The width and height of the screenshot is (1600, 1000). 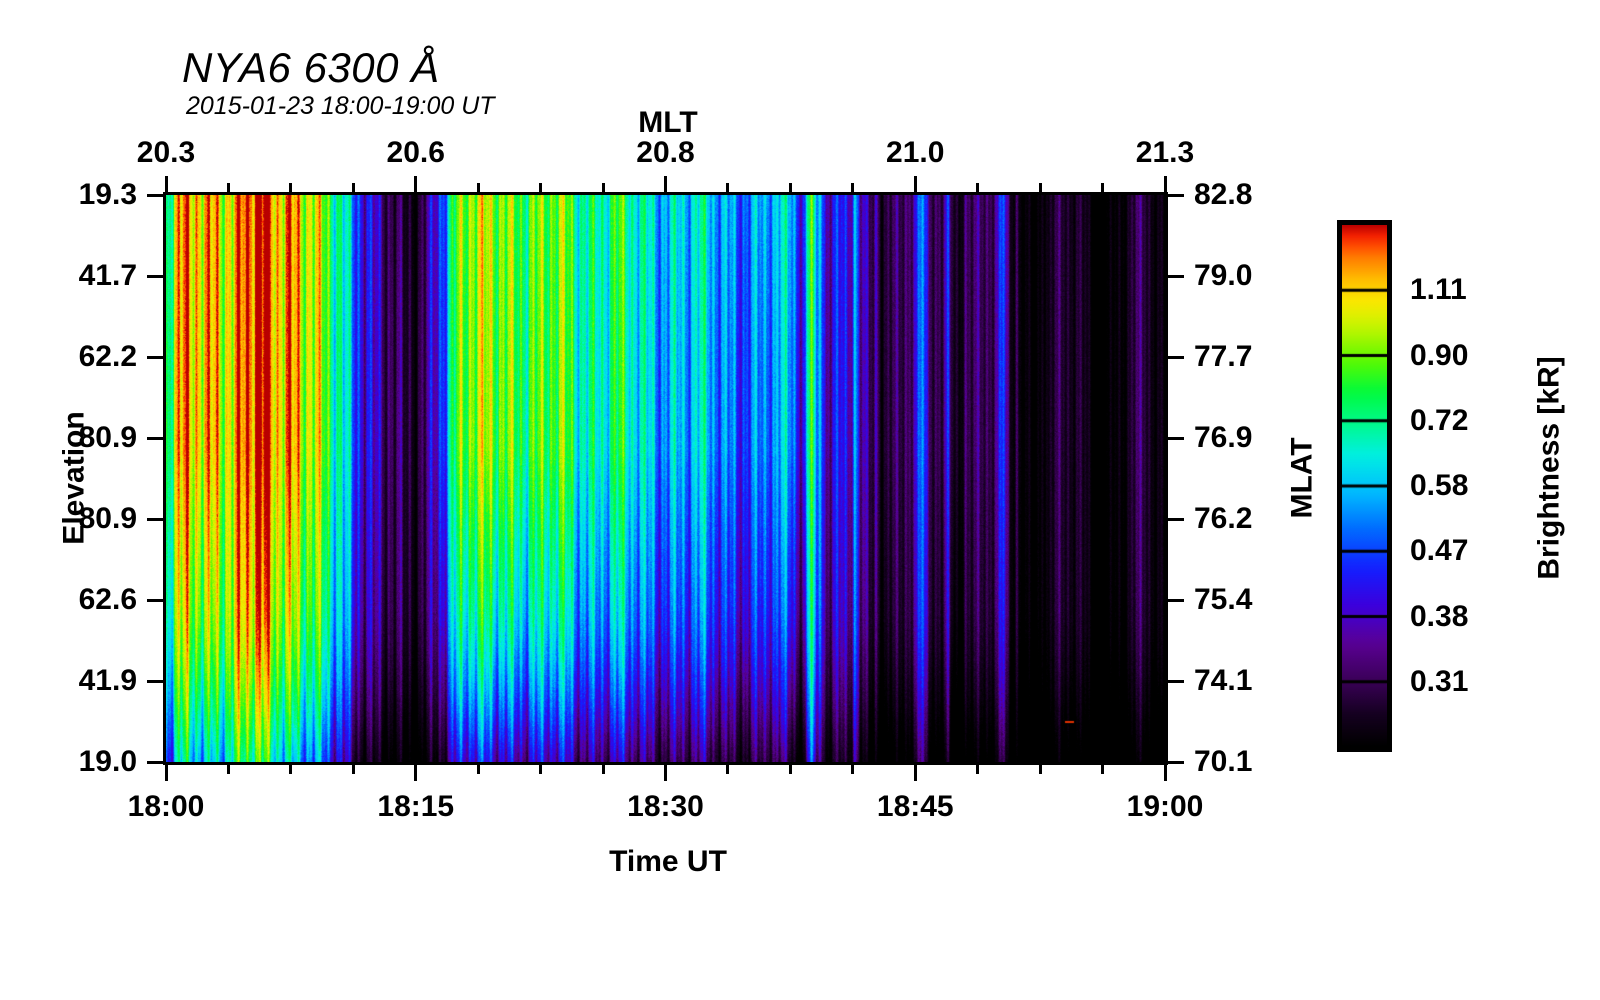 I want to click on bottom-tick-label: 18:30, so click(x=665, y=806).